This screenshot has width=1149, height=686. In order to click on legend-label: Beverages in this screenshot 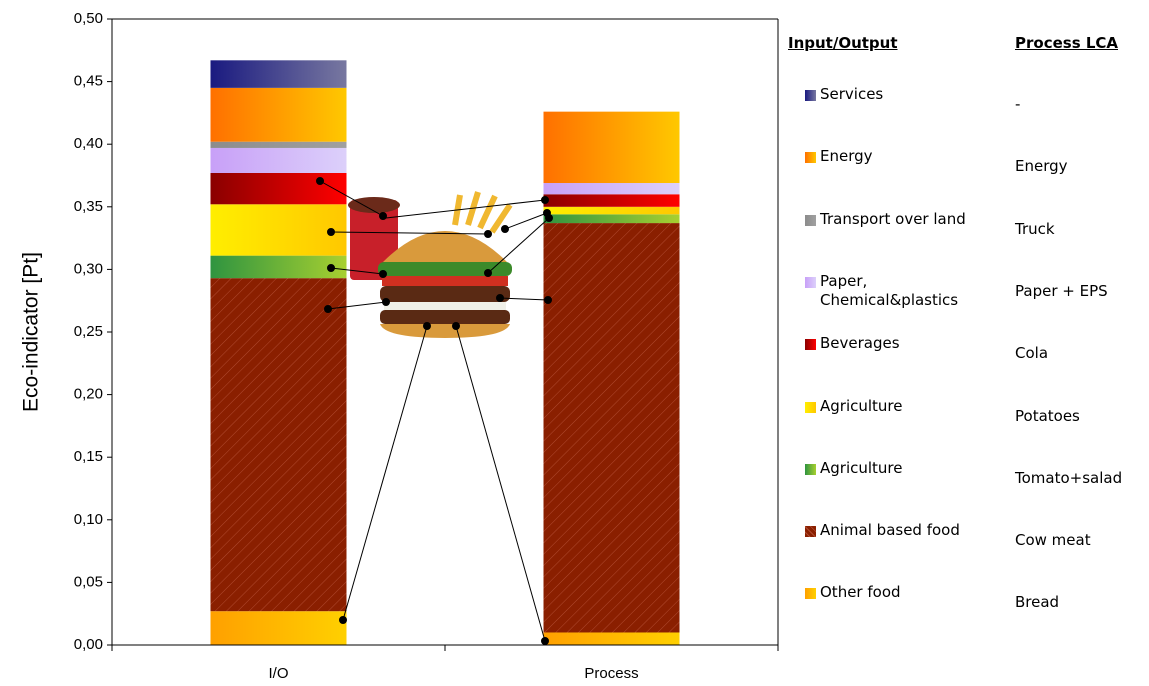, I will do `click(860, 343)`.